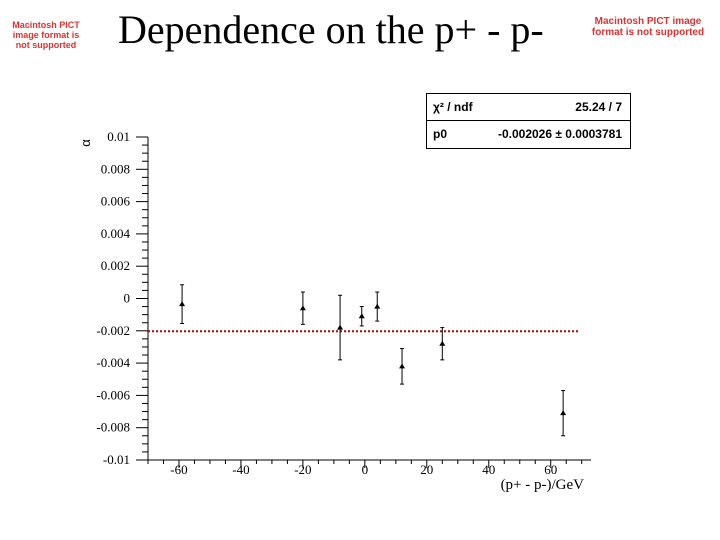 This screenshot has width=720, height=540. What do you see at coordinates (302, 469) in the screenshot?
I see `x-tick-label: -20` at bounding box center [302, 469].